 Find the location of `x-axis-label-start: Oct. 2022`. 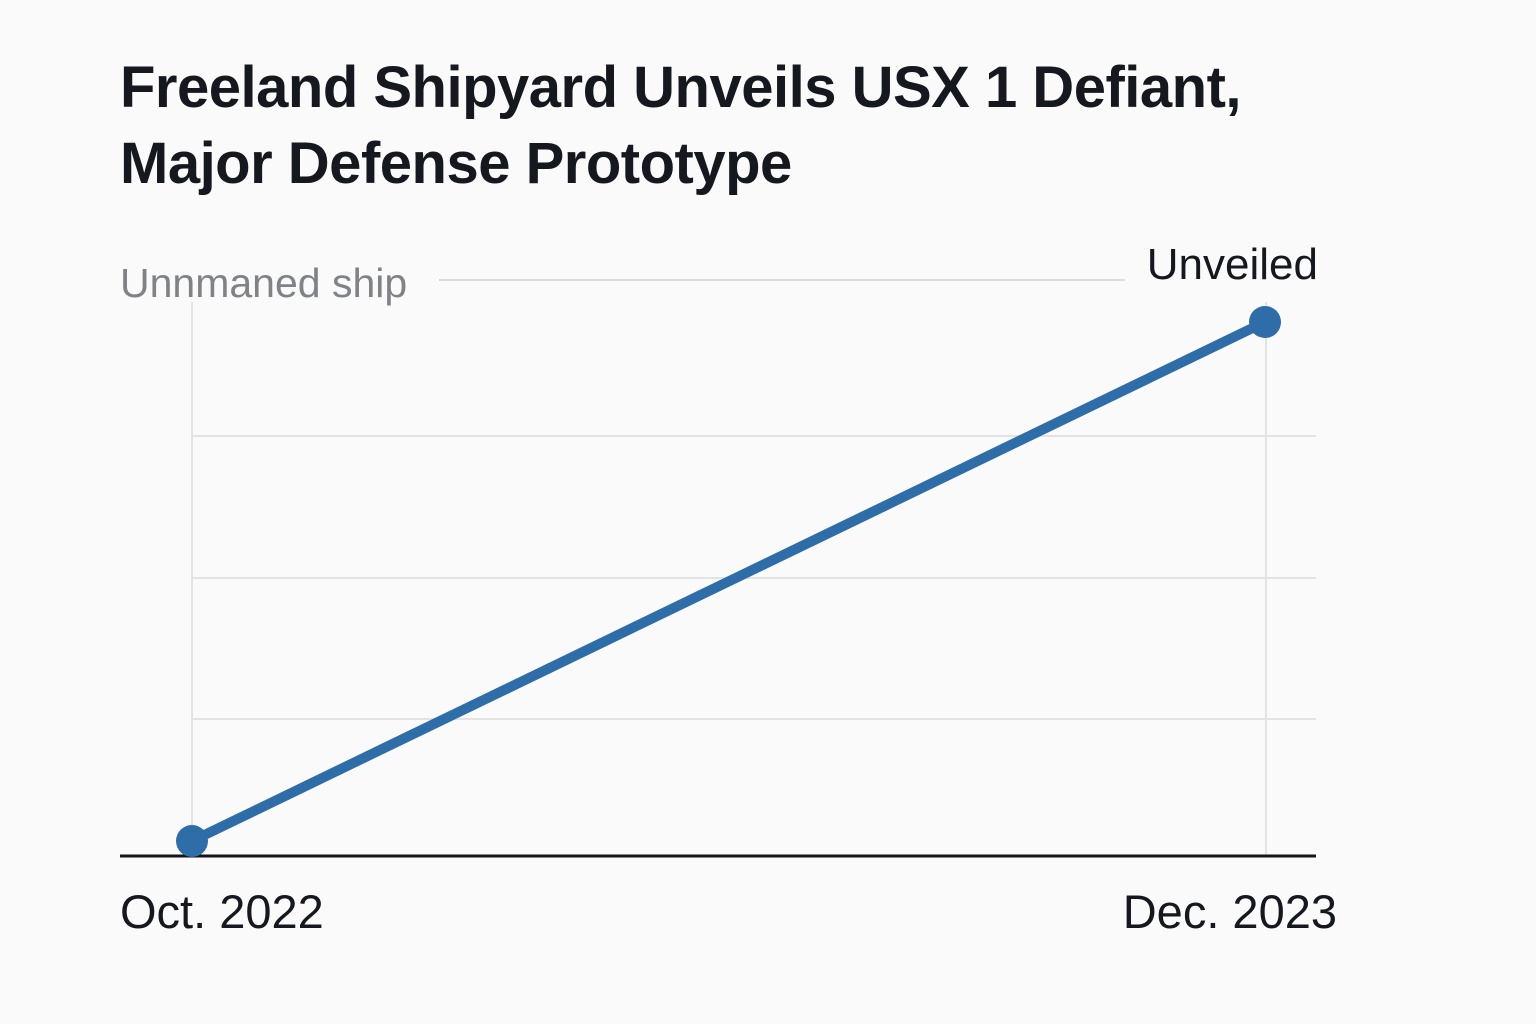

x-axis-label-start: Oct. 2022 is located at coordinates (222, 911).